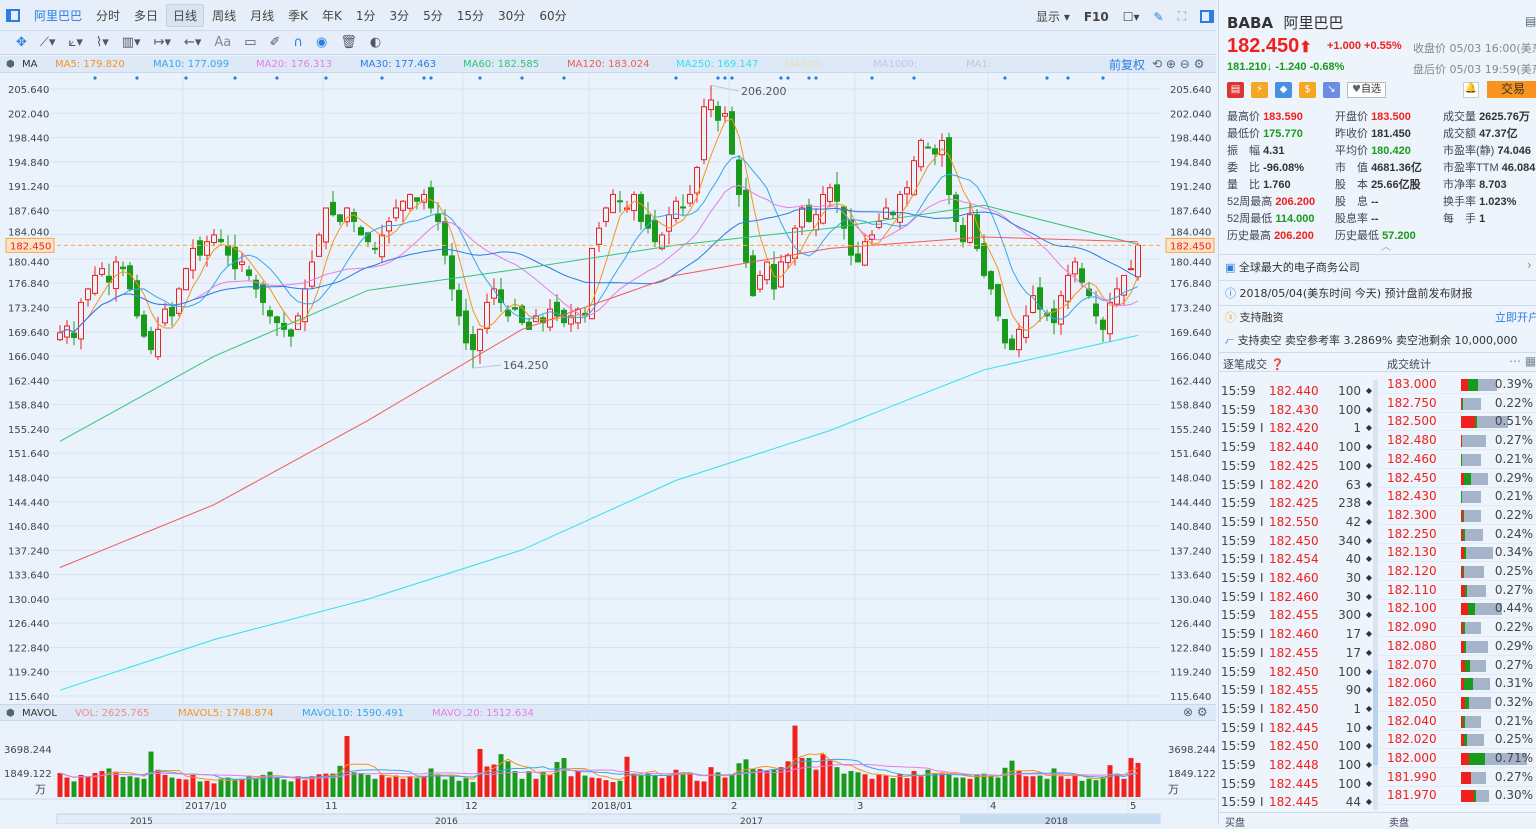 The width and height of the screenshot is (1536, 829). Describe the element at coordinates (331, 15) in the screenshot. I see `tab-7: 年K` at that location.